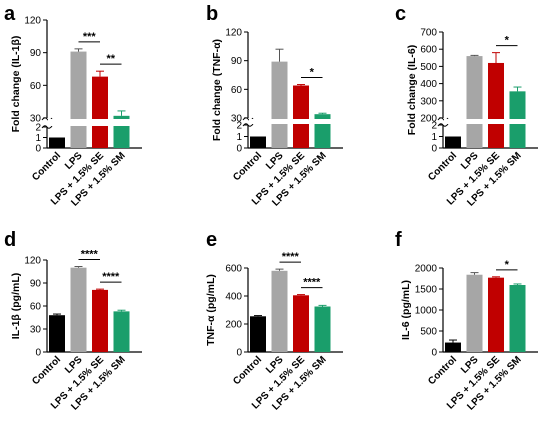 The height and width of the screenshot is (448, 550). What do you see at coordinates (428, 332) in the screenshot?
I see `y-tick-label-f: 500` at bounding box center [428, 332].